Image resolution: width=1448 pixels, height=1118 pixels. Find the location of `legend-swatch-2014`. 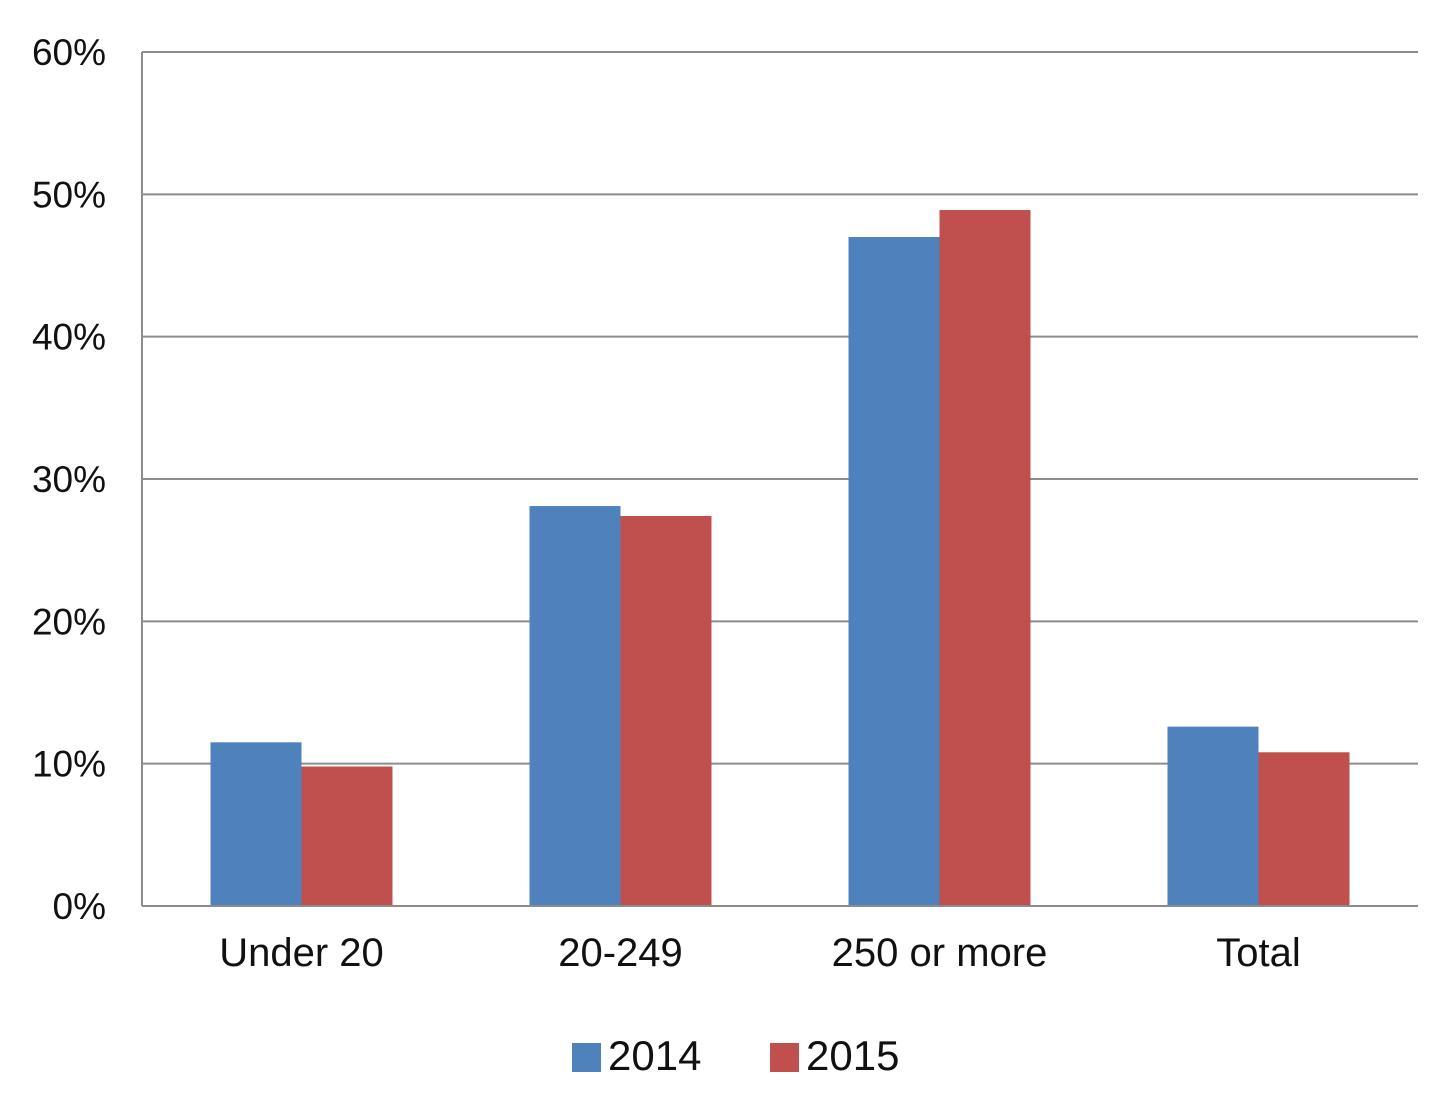

legend-swatch-2014 is located at coordinates (586, 1057).